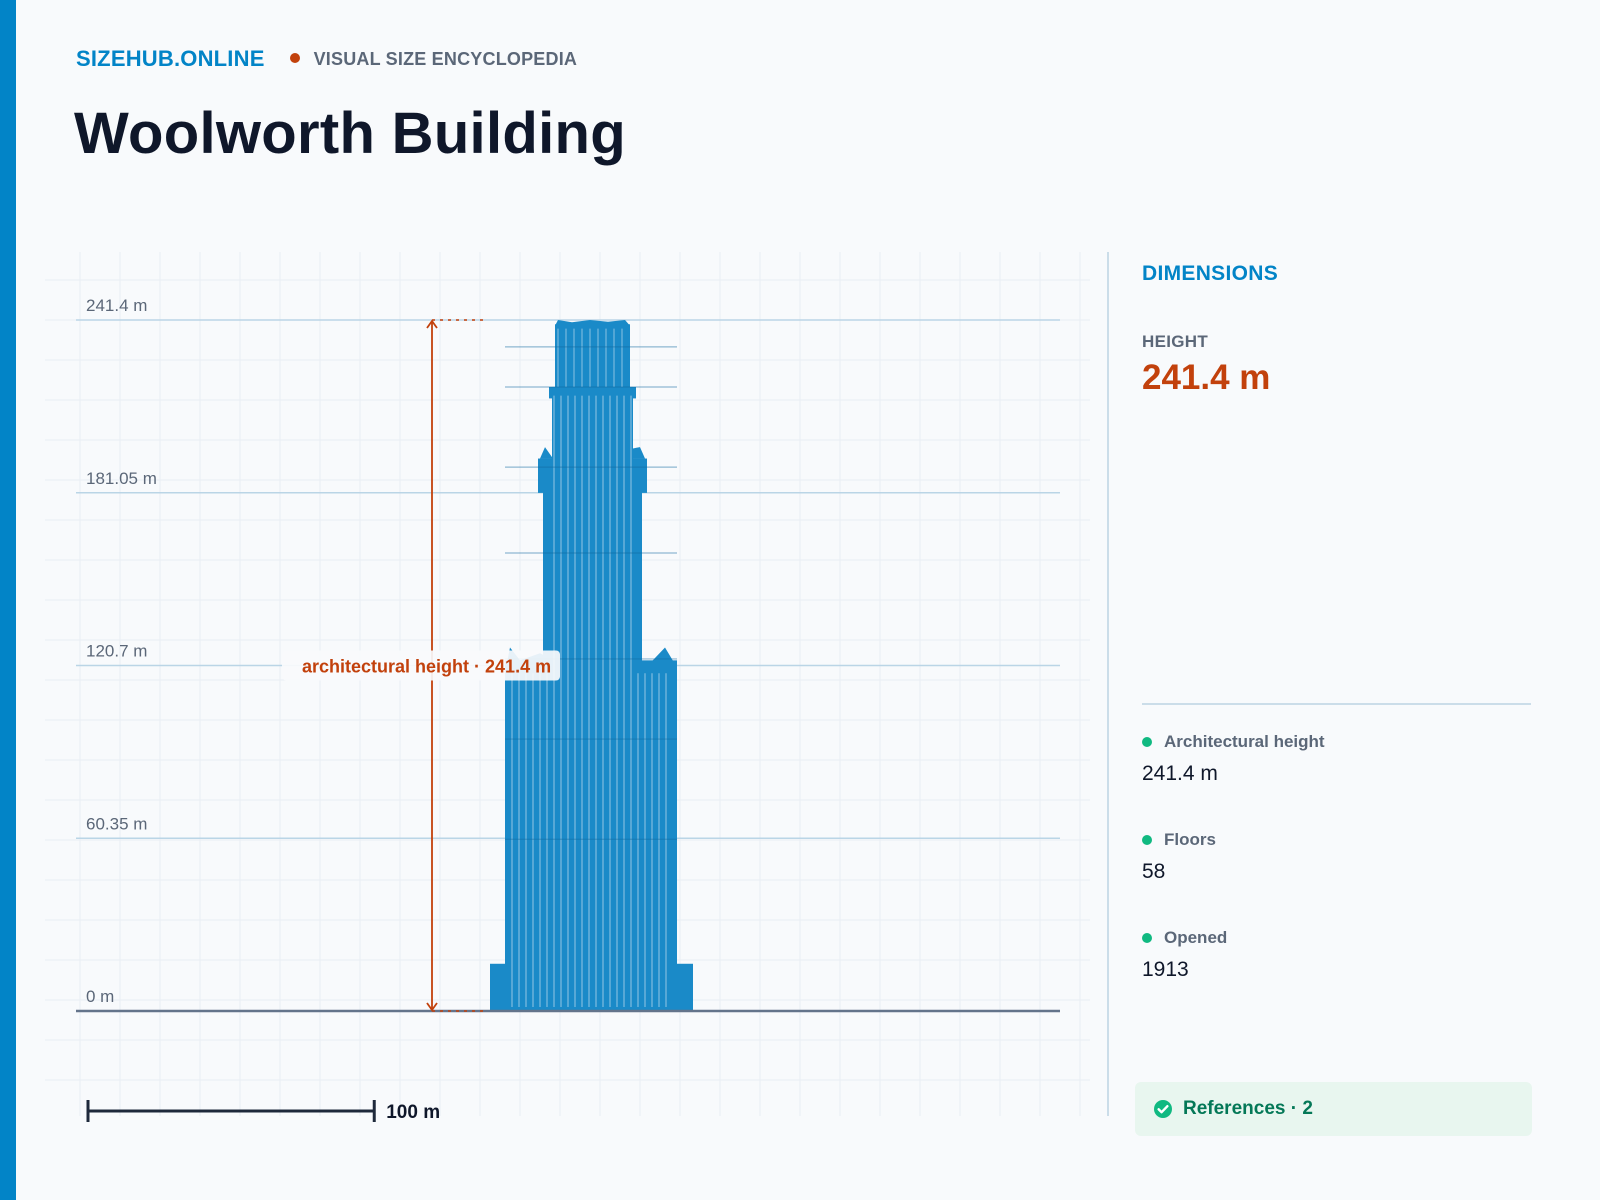  I want to click on stat-floors: Floors 58, so click(1337, 879).